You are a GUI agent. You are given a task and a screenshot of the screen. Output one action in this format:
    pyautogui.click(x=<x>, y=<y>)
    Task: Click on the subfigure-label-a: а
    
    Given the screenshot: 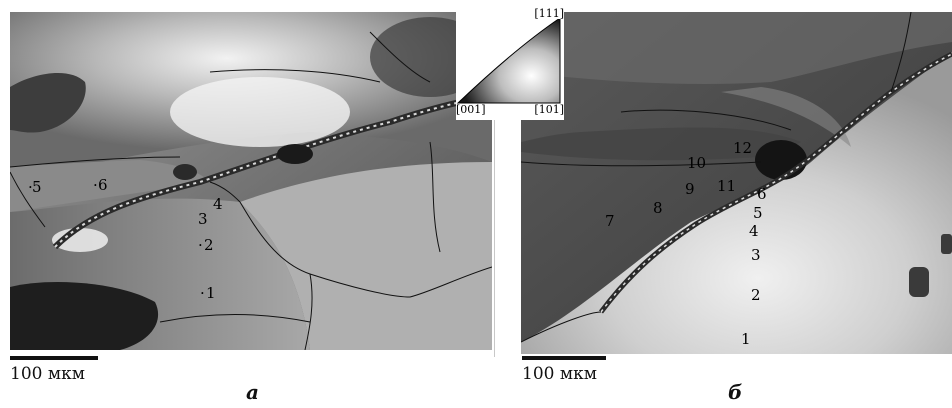 What is the action you would take?
    pyautogui.click(x=252, y=392)
    